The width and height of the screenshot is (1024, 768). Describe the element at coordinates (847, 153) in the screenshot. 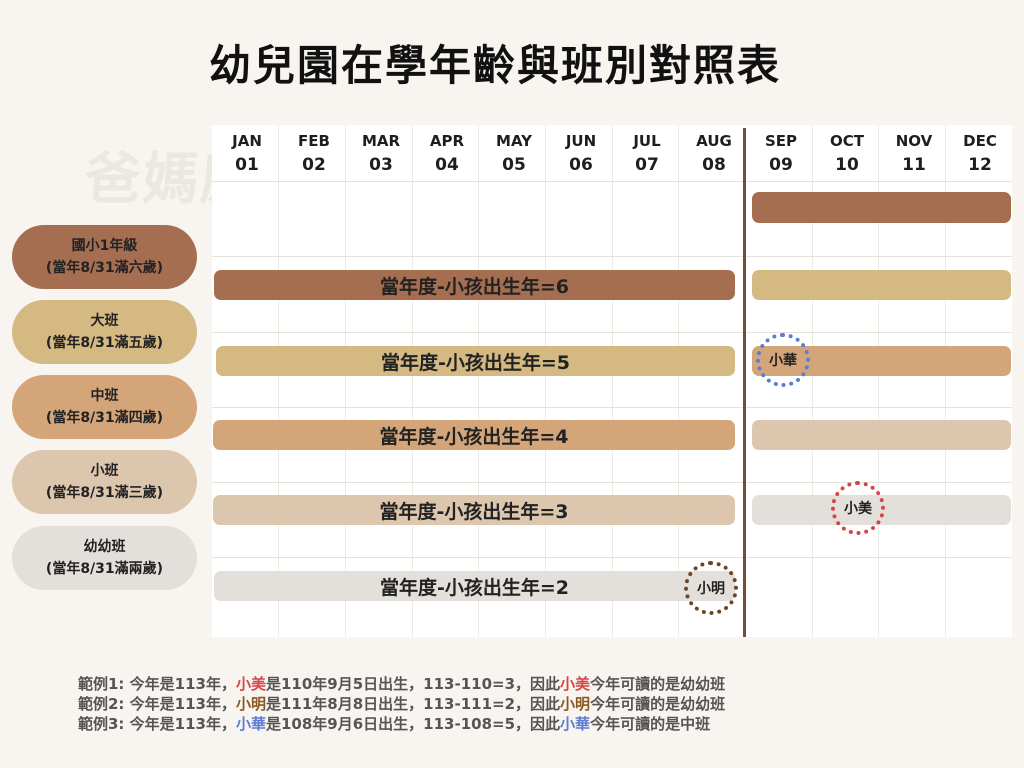

I see `month-oct: OCT 10` at that location.